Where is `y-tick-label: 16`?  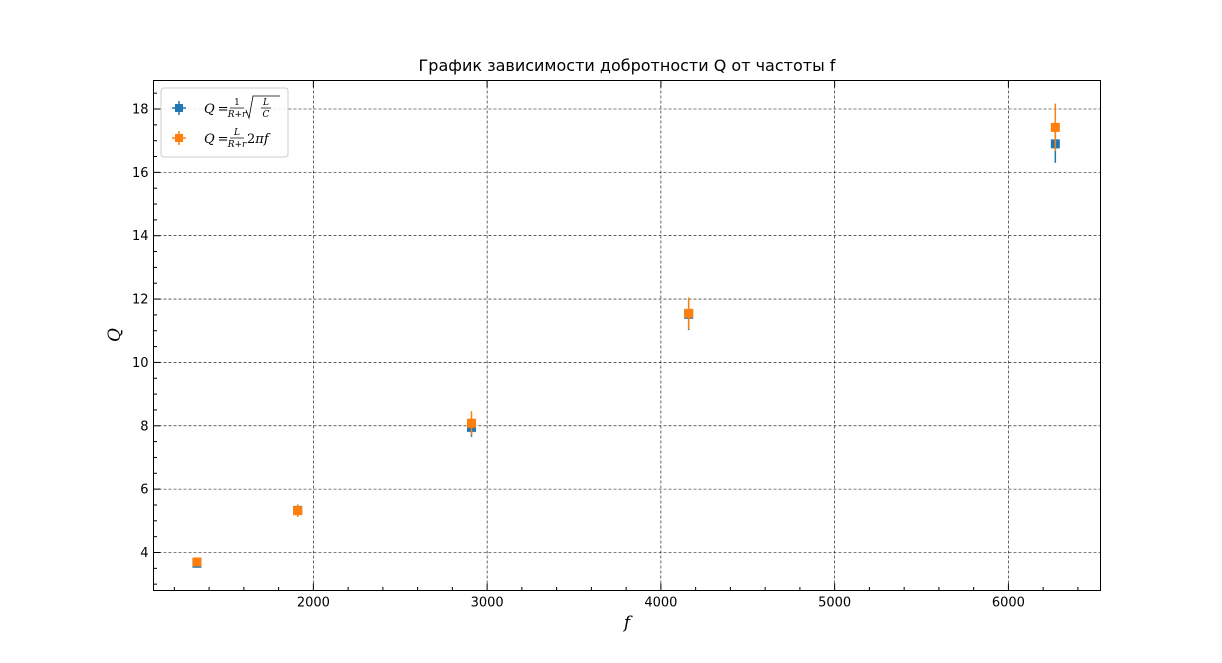 y-tick-label: 16 is located at coordinates (140, 173).